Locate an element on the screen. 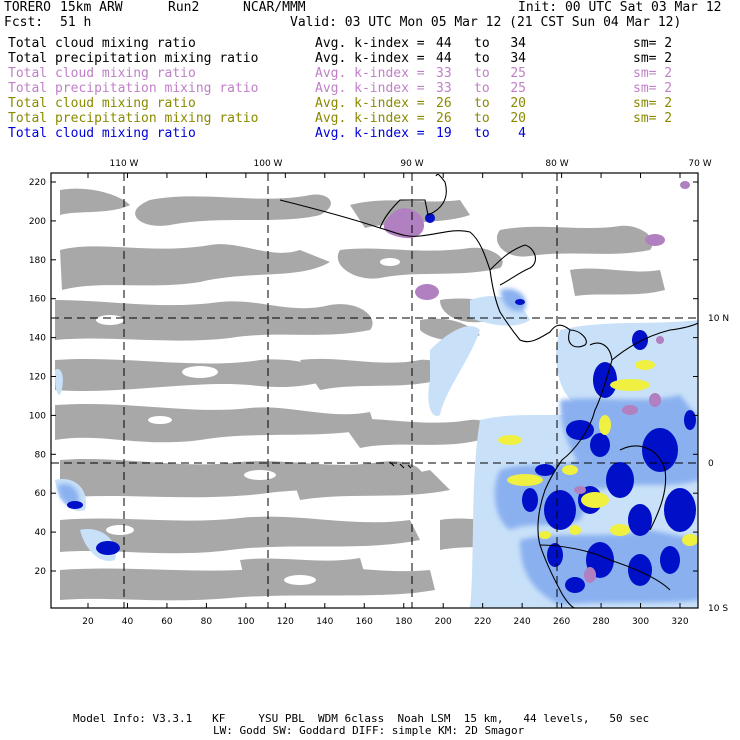 The width and height of the screenshot is (740, 740). forecast-label: Fcst: is located at coordinates (24, 22).